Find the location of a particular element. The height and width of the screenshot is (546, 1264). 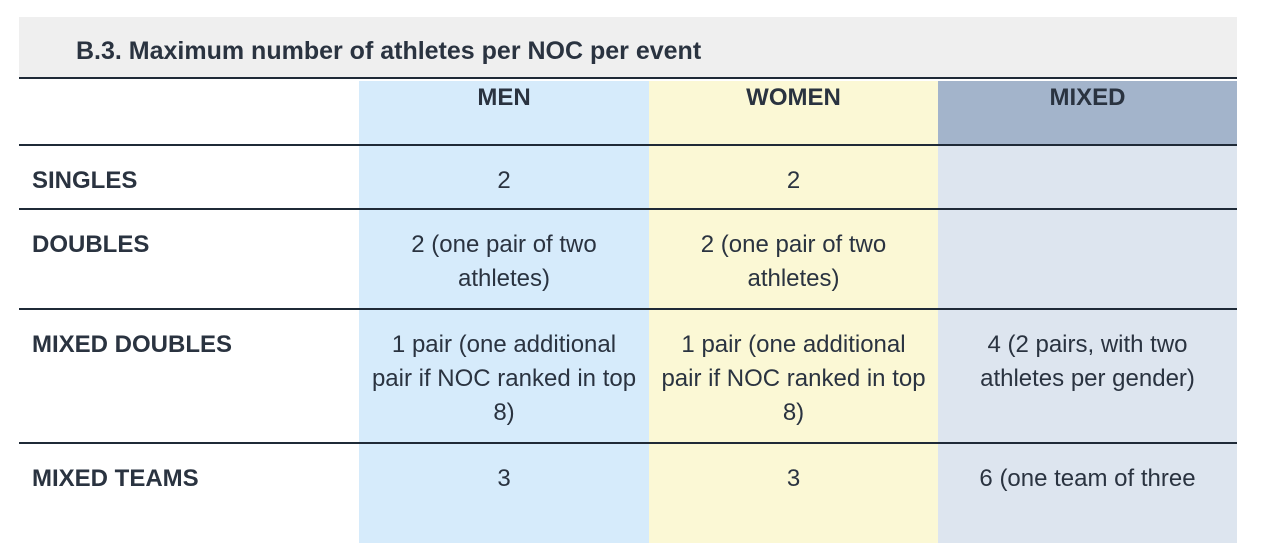

table-row: SINGLES 2 2 is located at coordinates (628, 177).